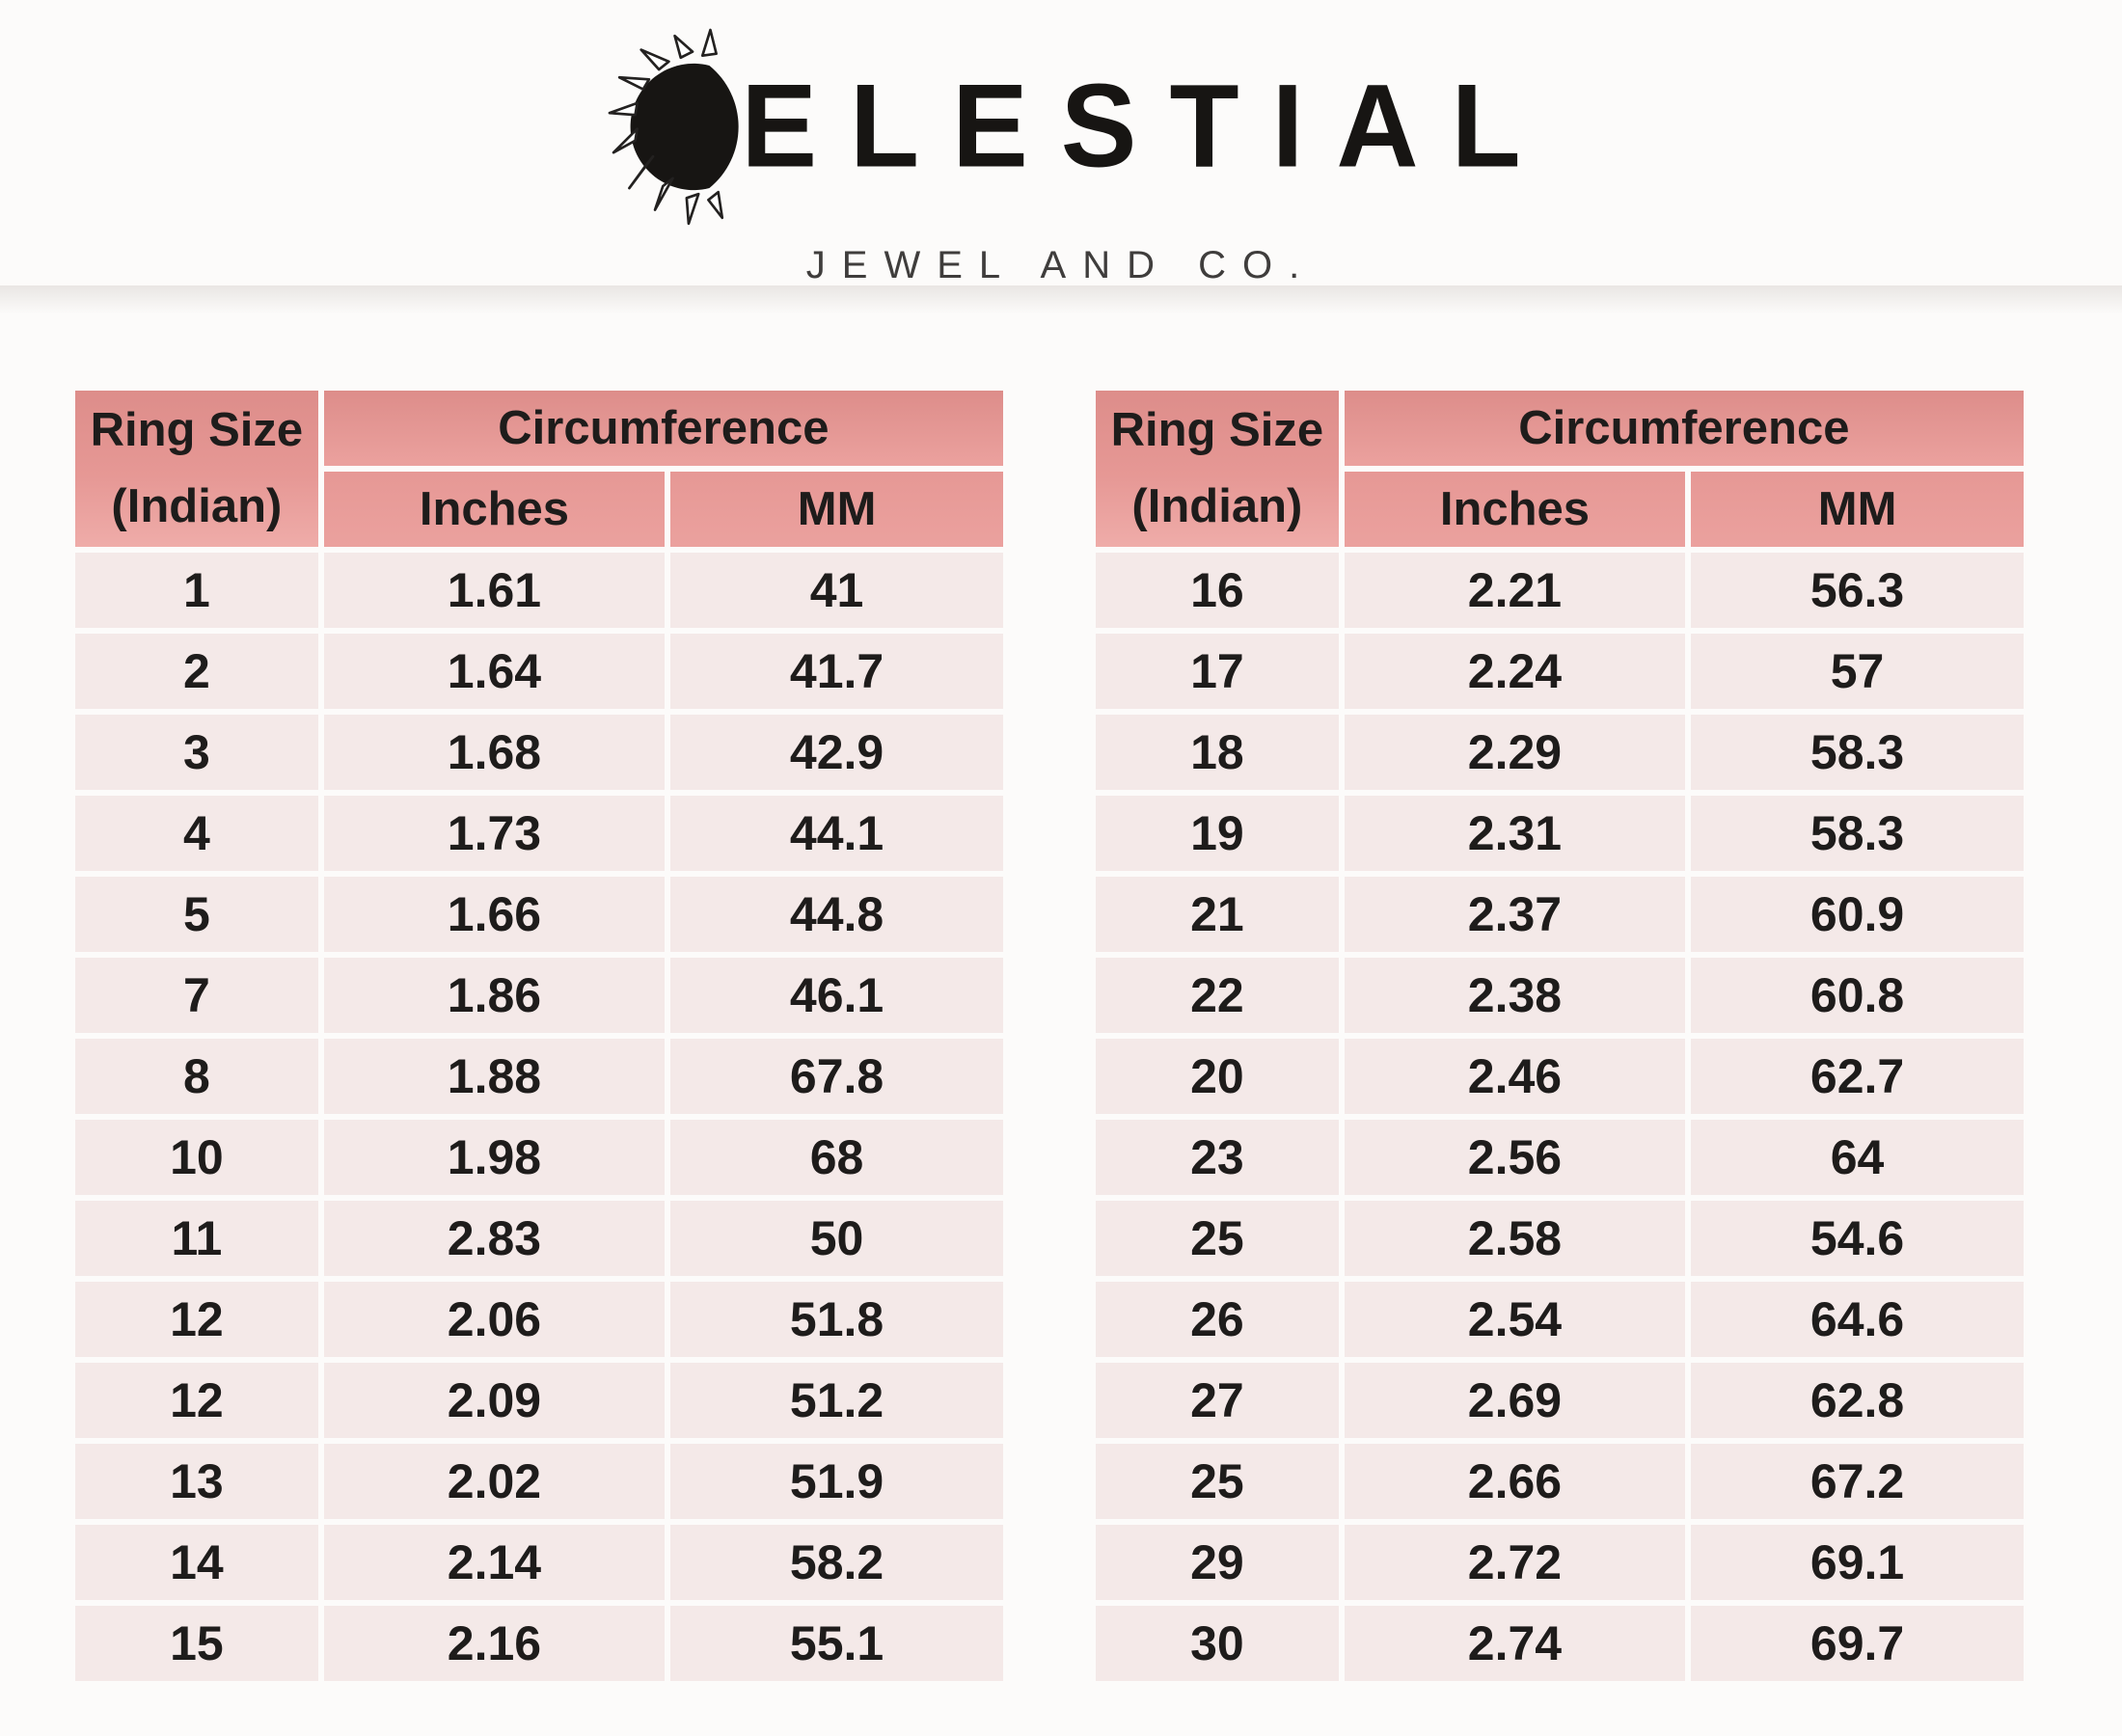 This screenshot has height=1736, width=2122. Describe the element at coordinates (494, 672) in the screenshot. I see `inches-cell: 1.64` at that location.